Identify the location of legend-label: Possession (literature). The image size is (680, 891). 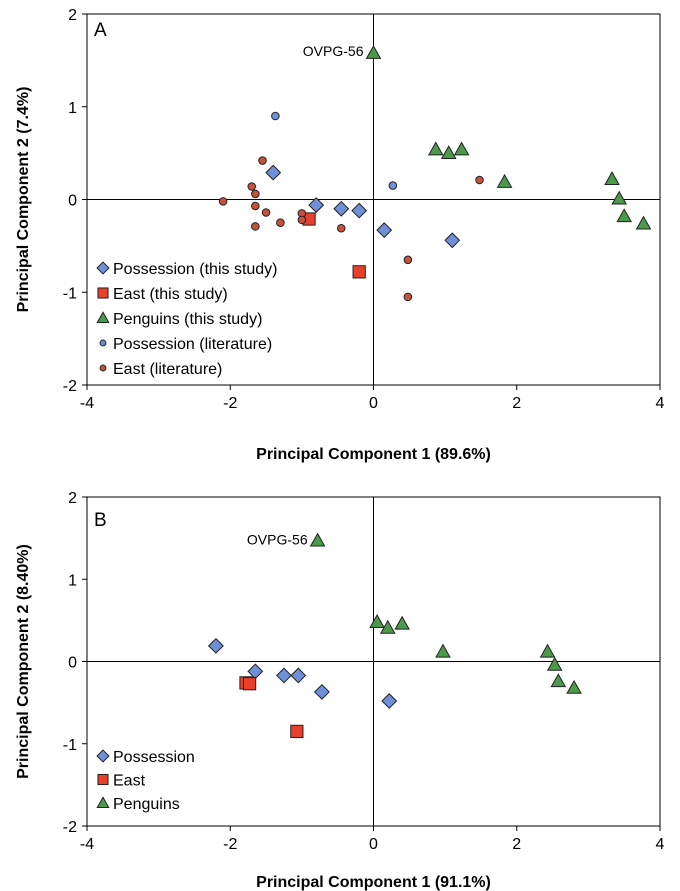
(192, 344).